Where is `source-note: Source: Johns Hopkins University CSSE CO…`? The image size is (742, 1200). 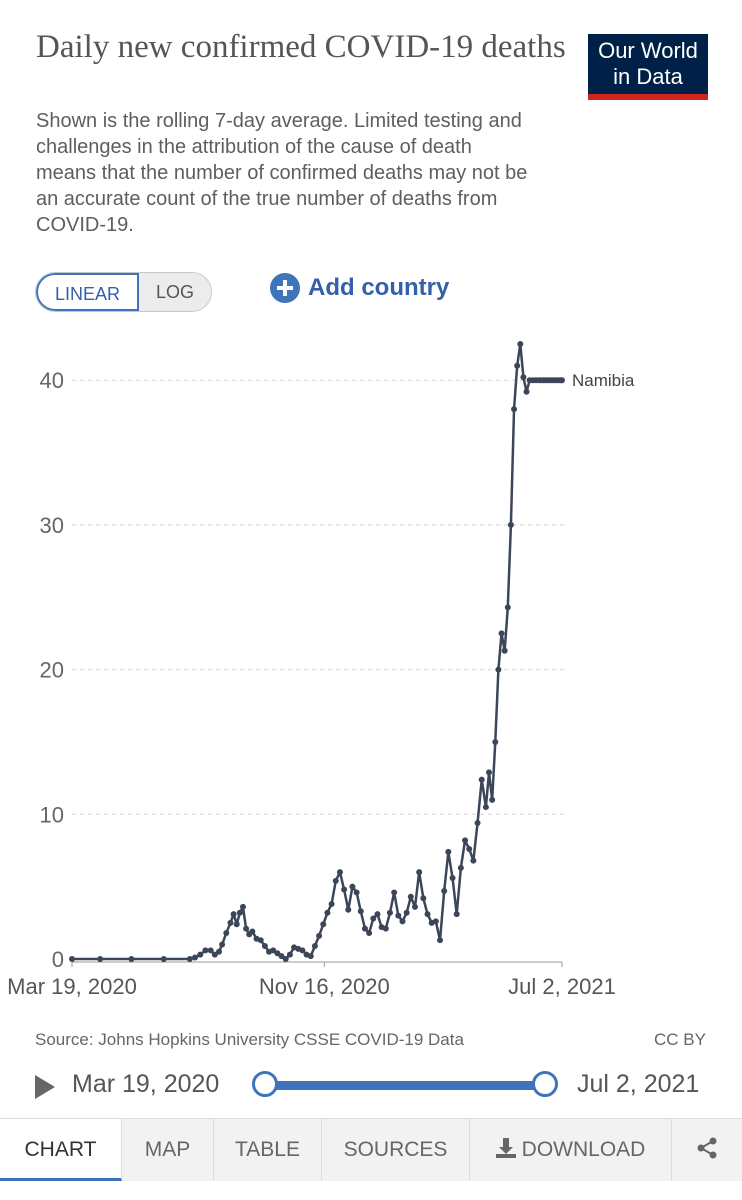 source-note: Source: Johns Hopkins University CSSE CO… is located at coordinates (249, 1039).